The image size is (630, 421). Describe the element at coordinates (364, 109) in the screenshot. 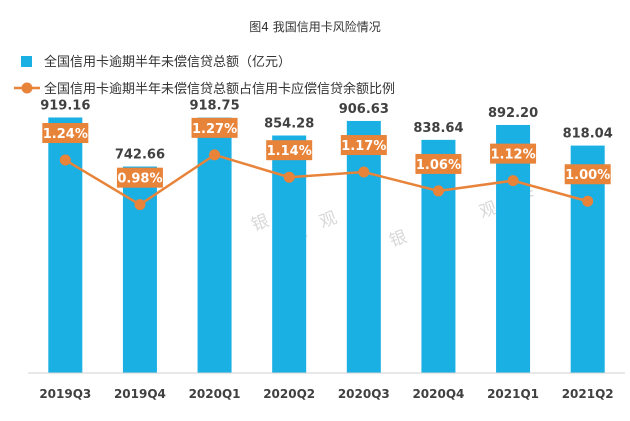

I see `bar-value-label: 906.63` at that location.